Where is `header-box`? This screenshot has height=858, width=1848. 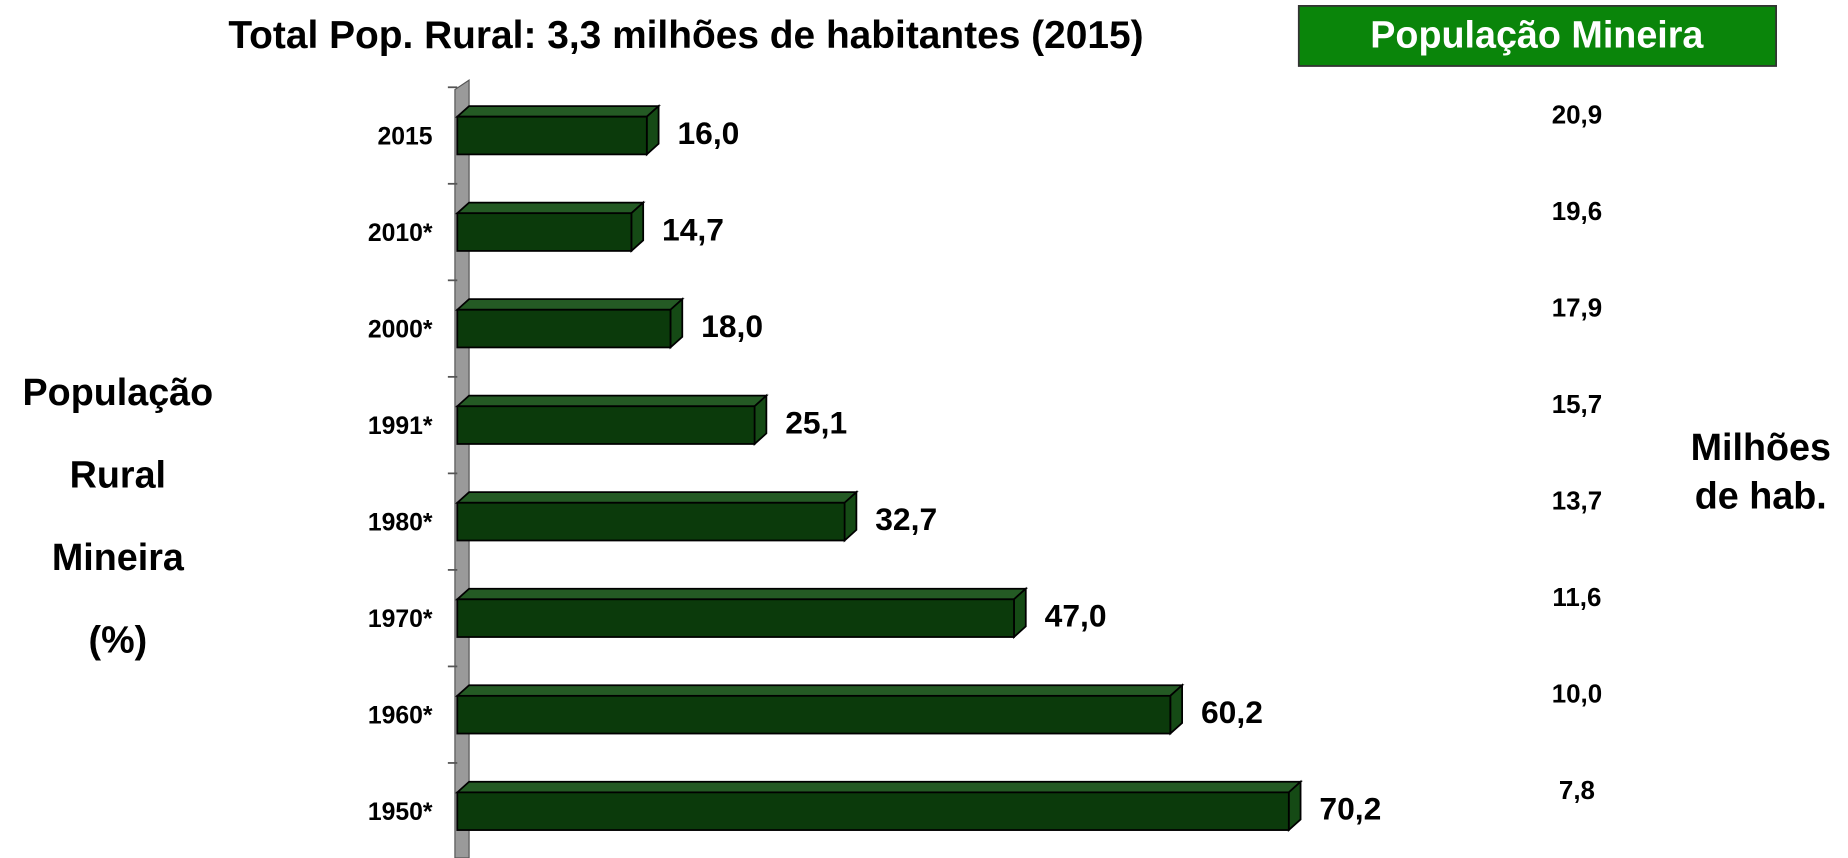
header-box is located at coordinates (1537, 36).